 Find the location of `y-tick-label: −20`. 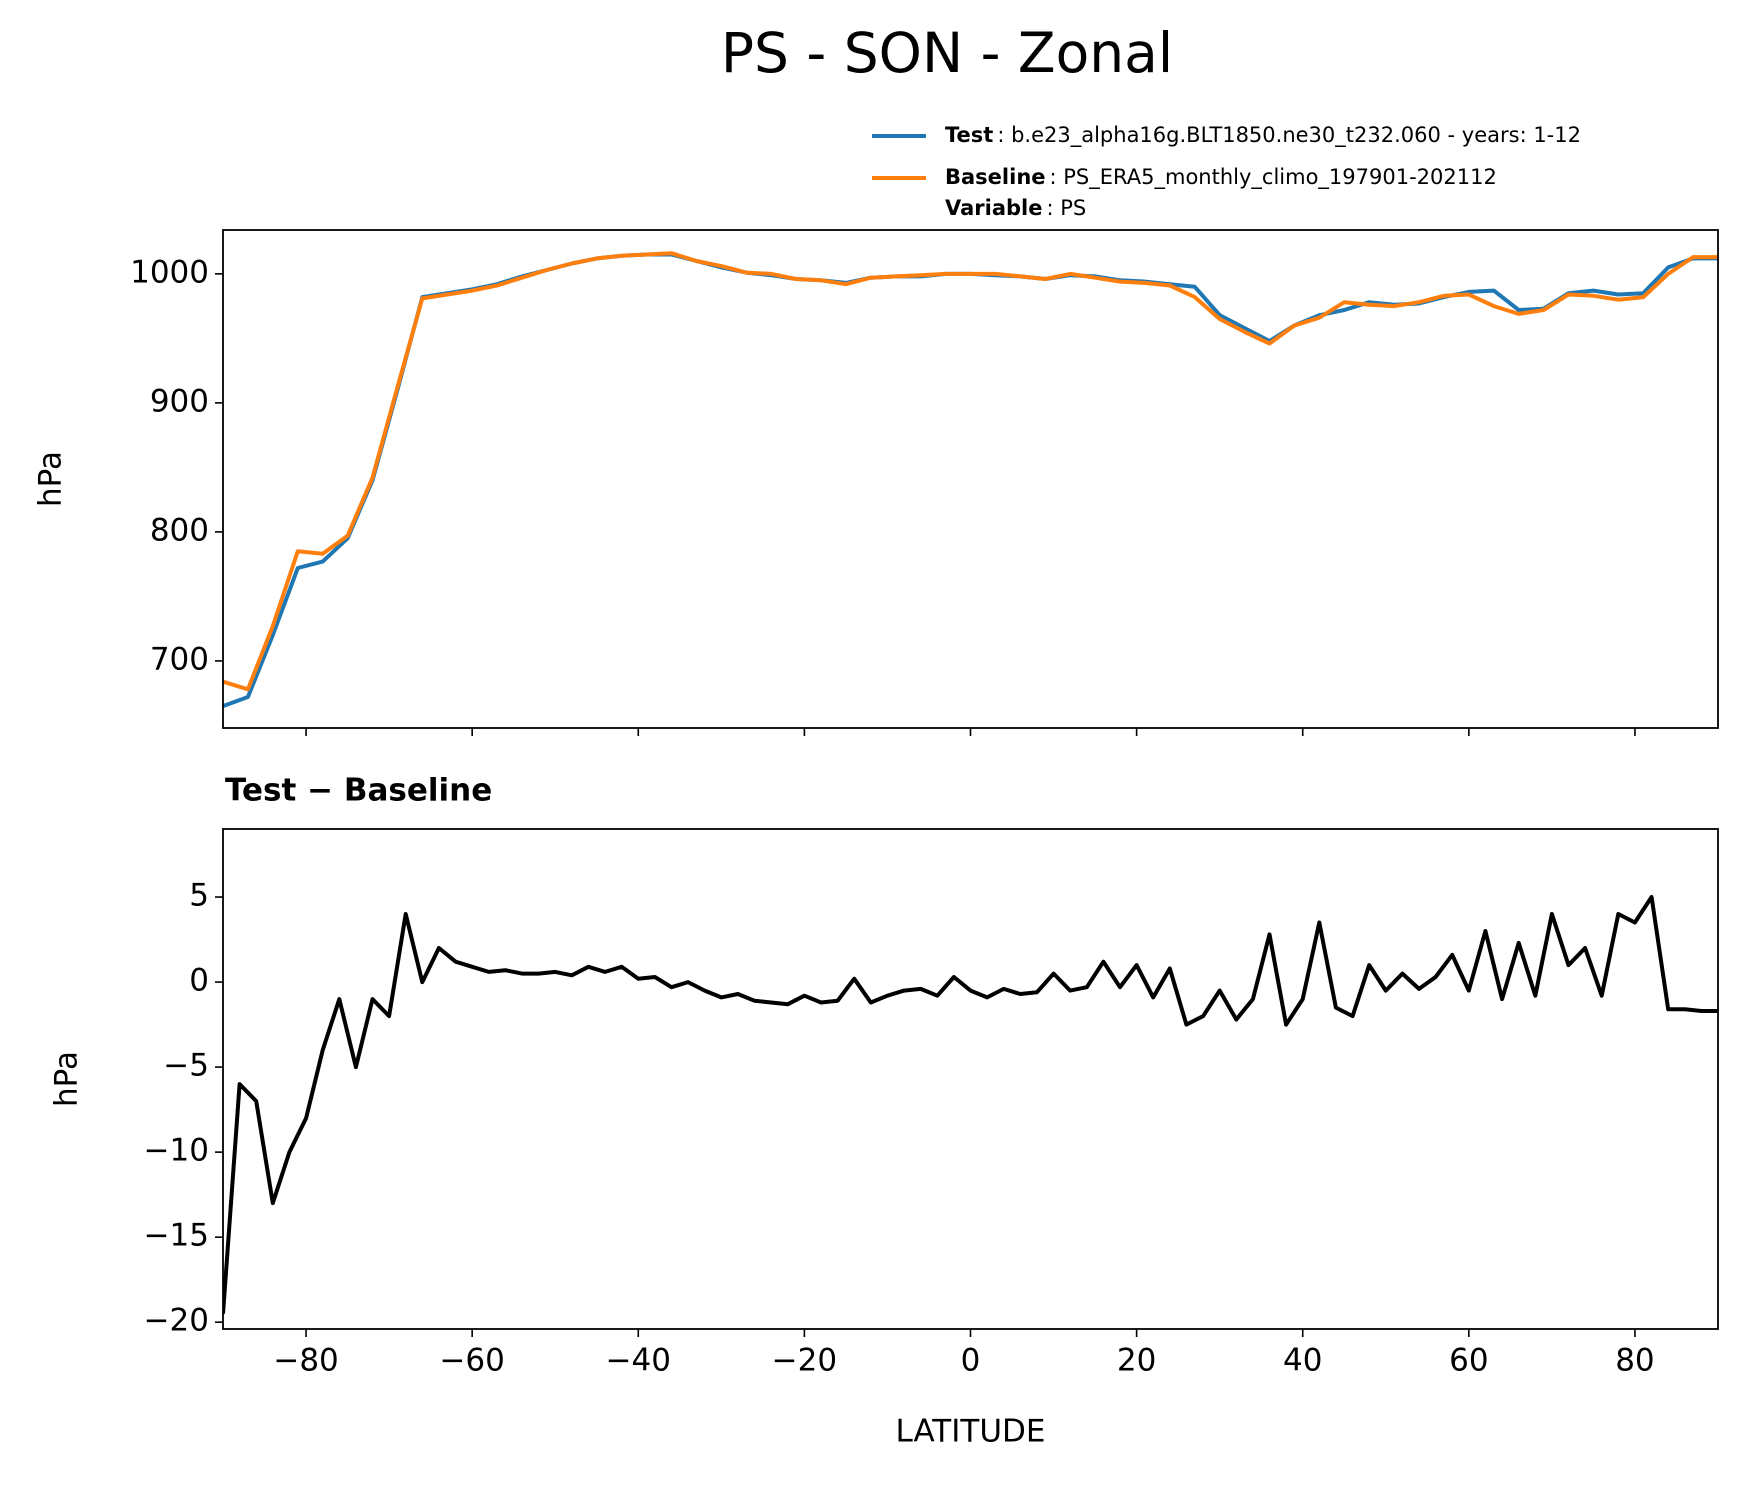

y-tick-label: −20 is located at coordinates (176, 1321).